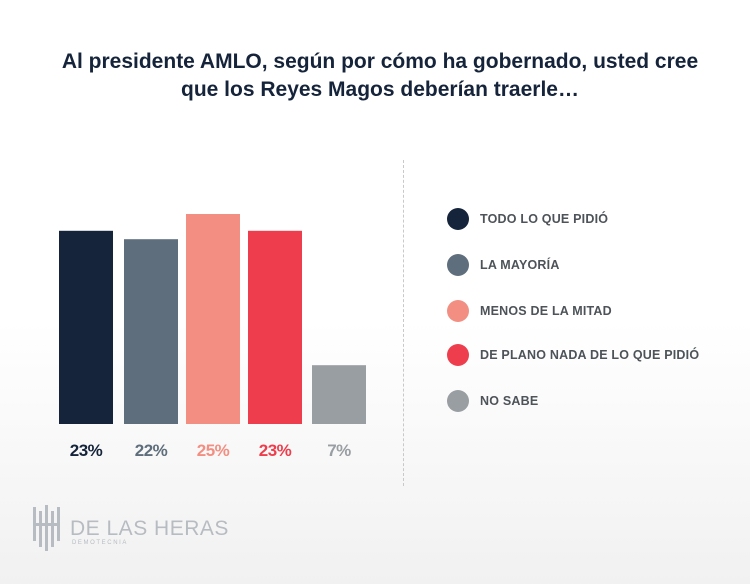 This screenshot has height=584, width=750. I want to click on chart-divider, so click(403, 323).